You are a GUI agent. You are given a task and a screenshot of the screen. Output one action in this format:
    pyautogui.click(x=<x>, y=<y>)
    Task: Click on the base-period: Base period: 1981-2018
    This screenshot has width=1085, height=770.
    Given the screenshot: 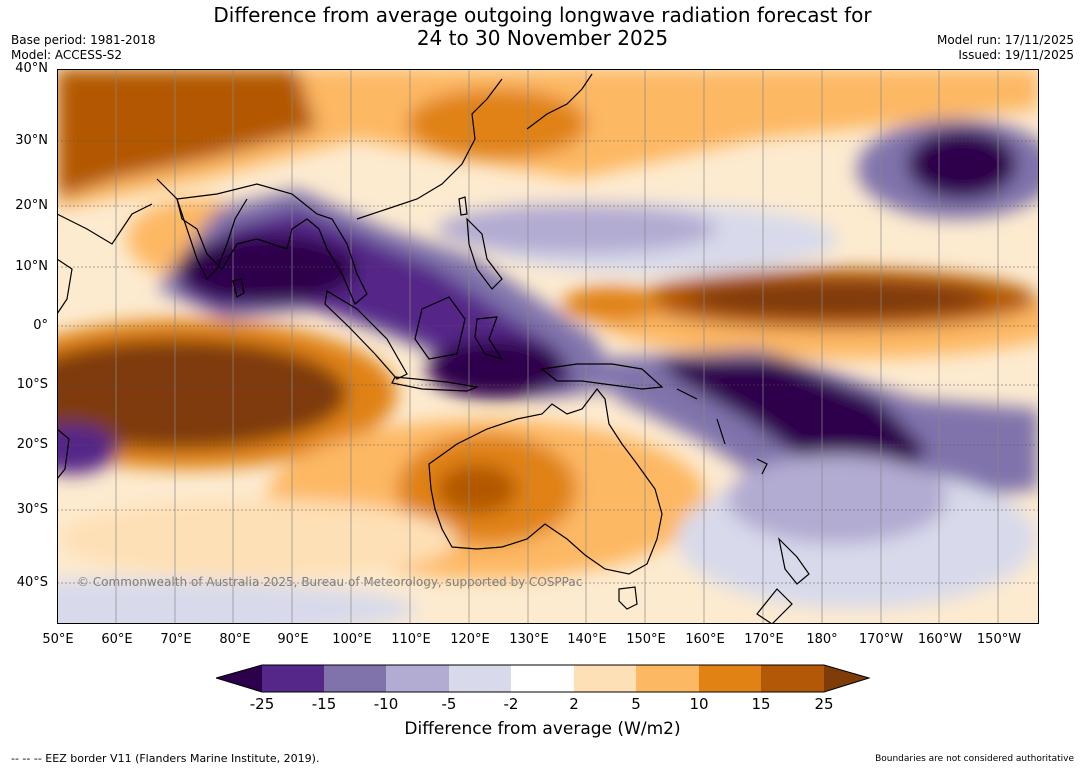 What is the action you would take?
    pyautogui.click(x=83, y=40)
    